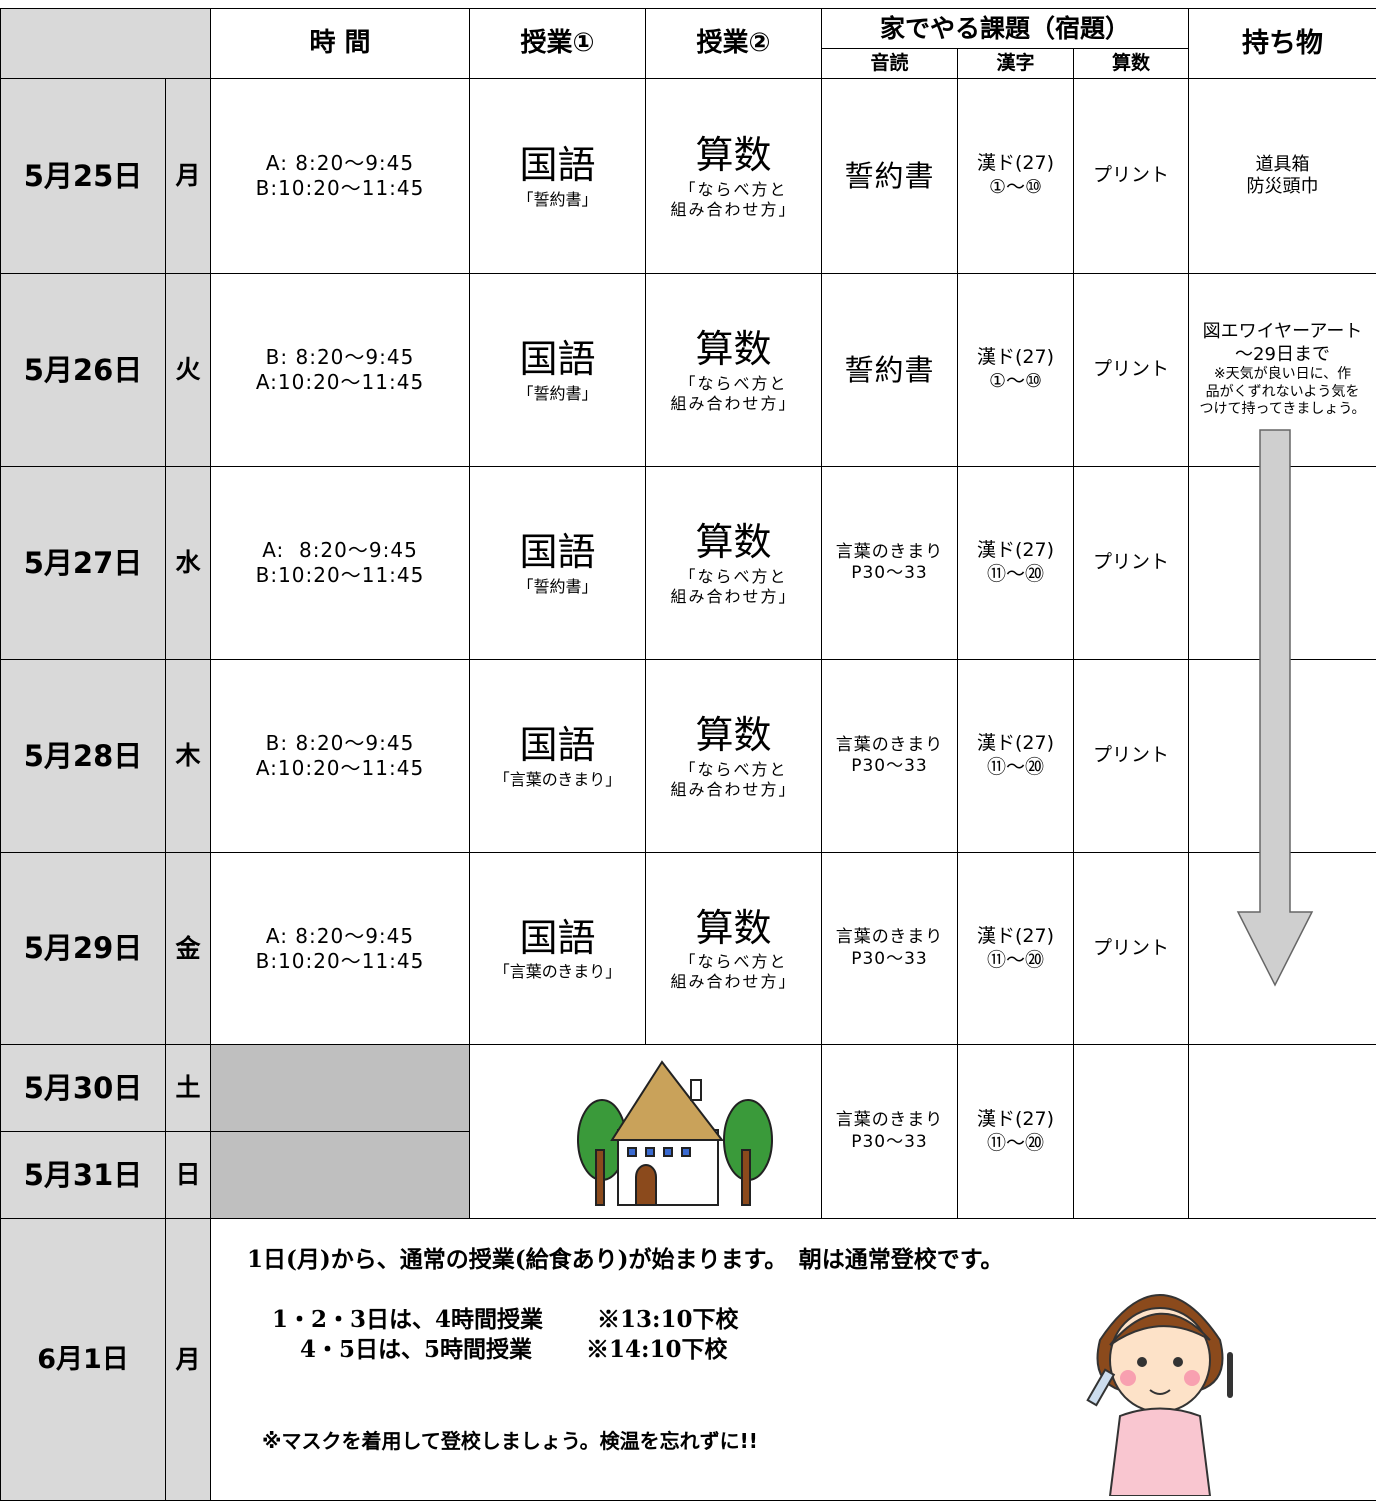 The width and height of the screenshot is (1376, 1501). I want to click on cell-text: B: 8:20～9:45, so click(340, 743).